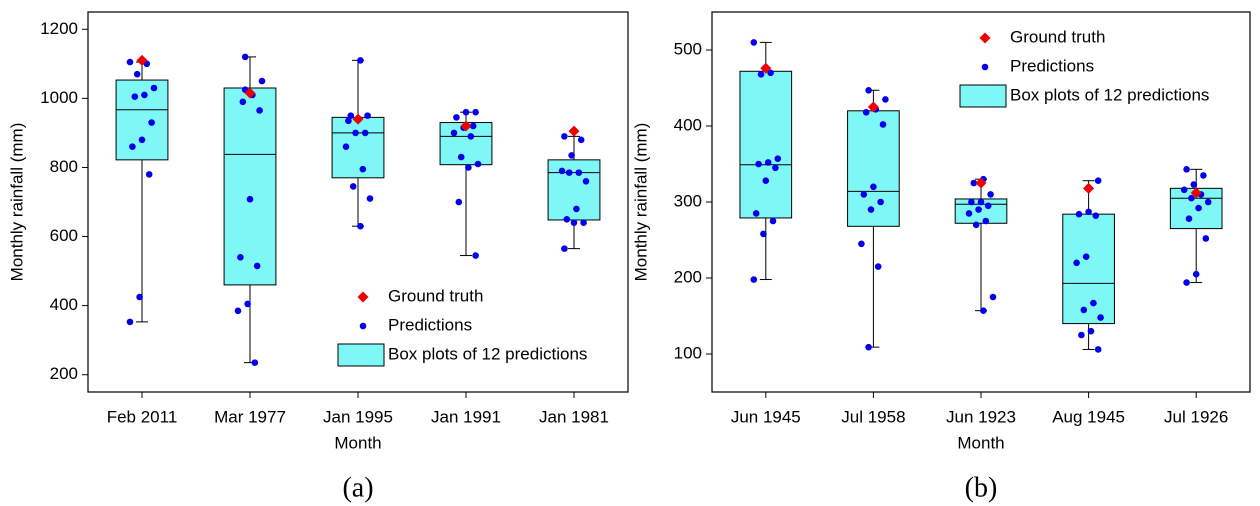  What do you see at coordinates (142, 416) in the screenshot?
I see `x-tick-label: Feb 2011` at bounding box center [142, 416].